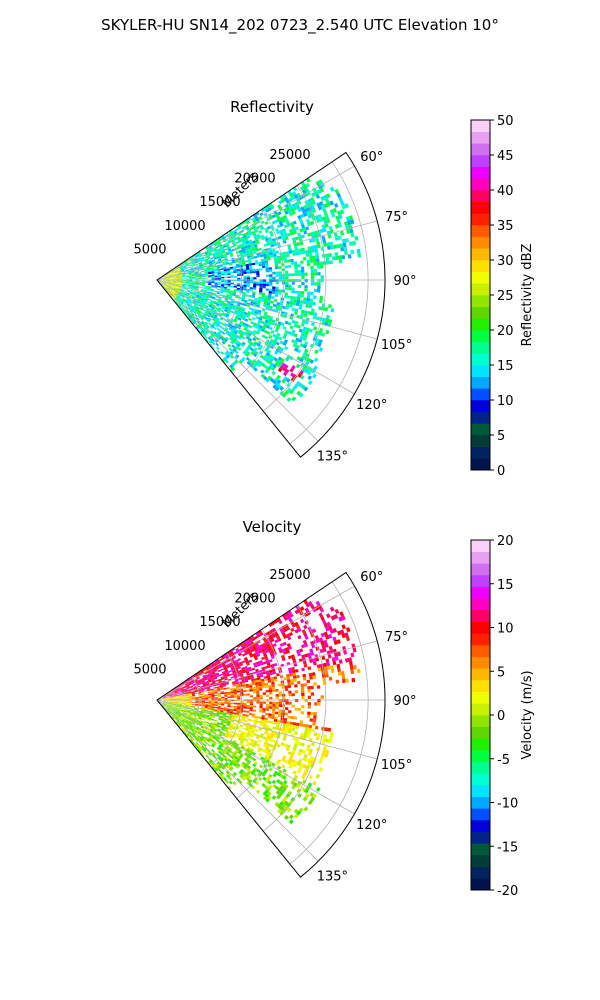  What do you see at coordinates (480, 336) in the screenshot?
I see `colorbar-swatch` at bounding box center [480, 336].